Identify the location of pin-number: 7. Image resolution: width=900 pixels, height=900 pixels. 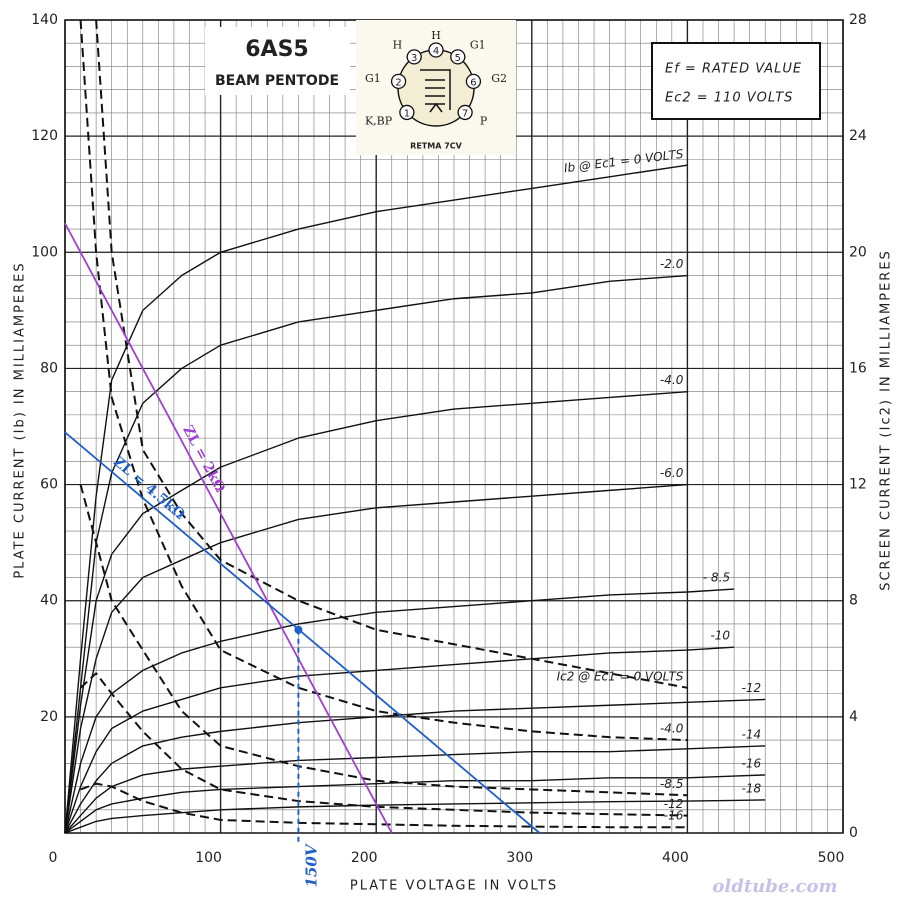
(465, 113).